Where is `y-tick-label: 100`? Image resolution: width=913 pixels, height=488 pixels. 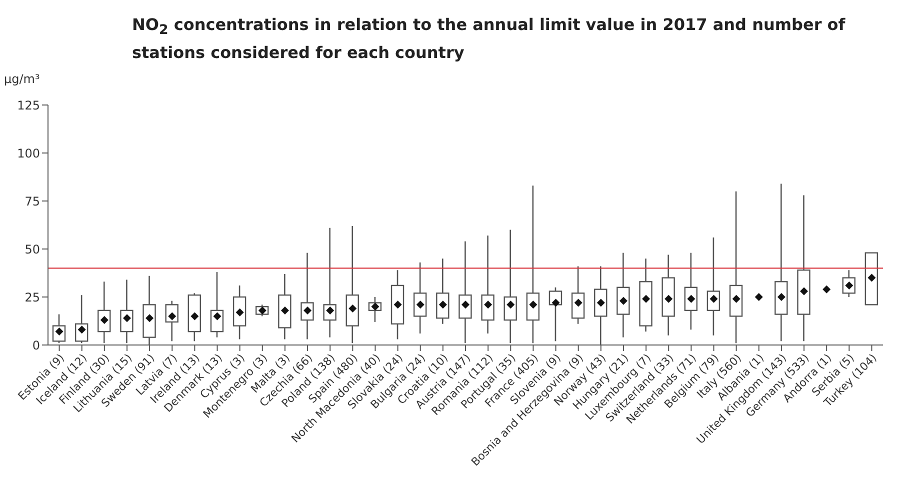
y-tick-label: 100 is located at coordinates (28, 153).